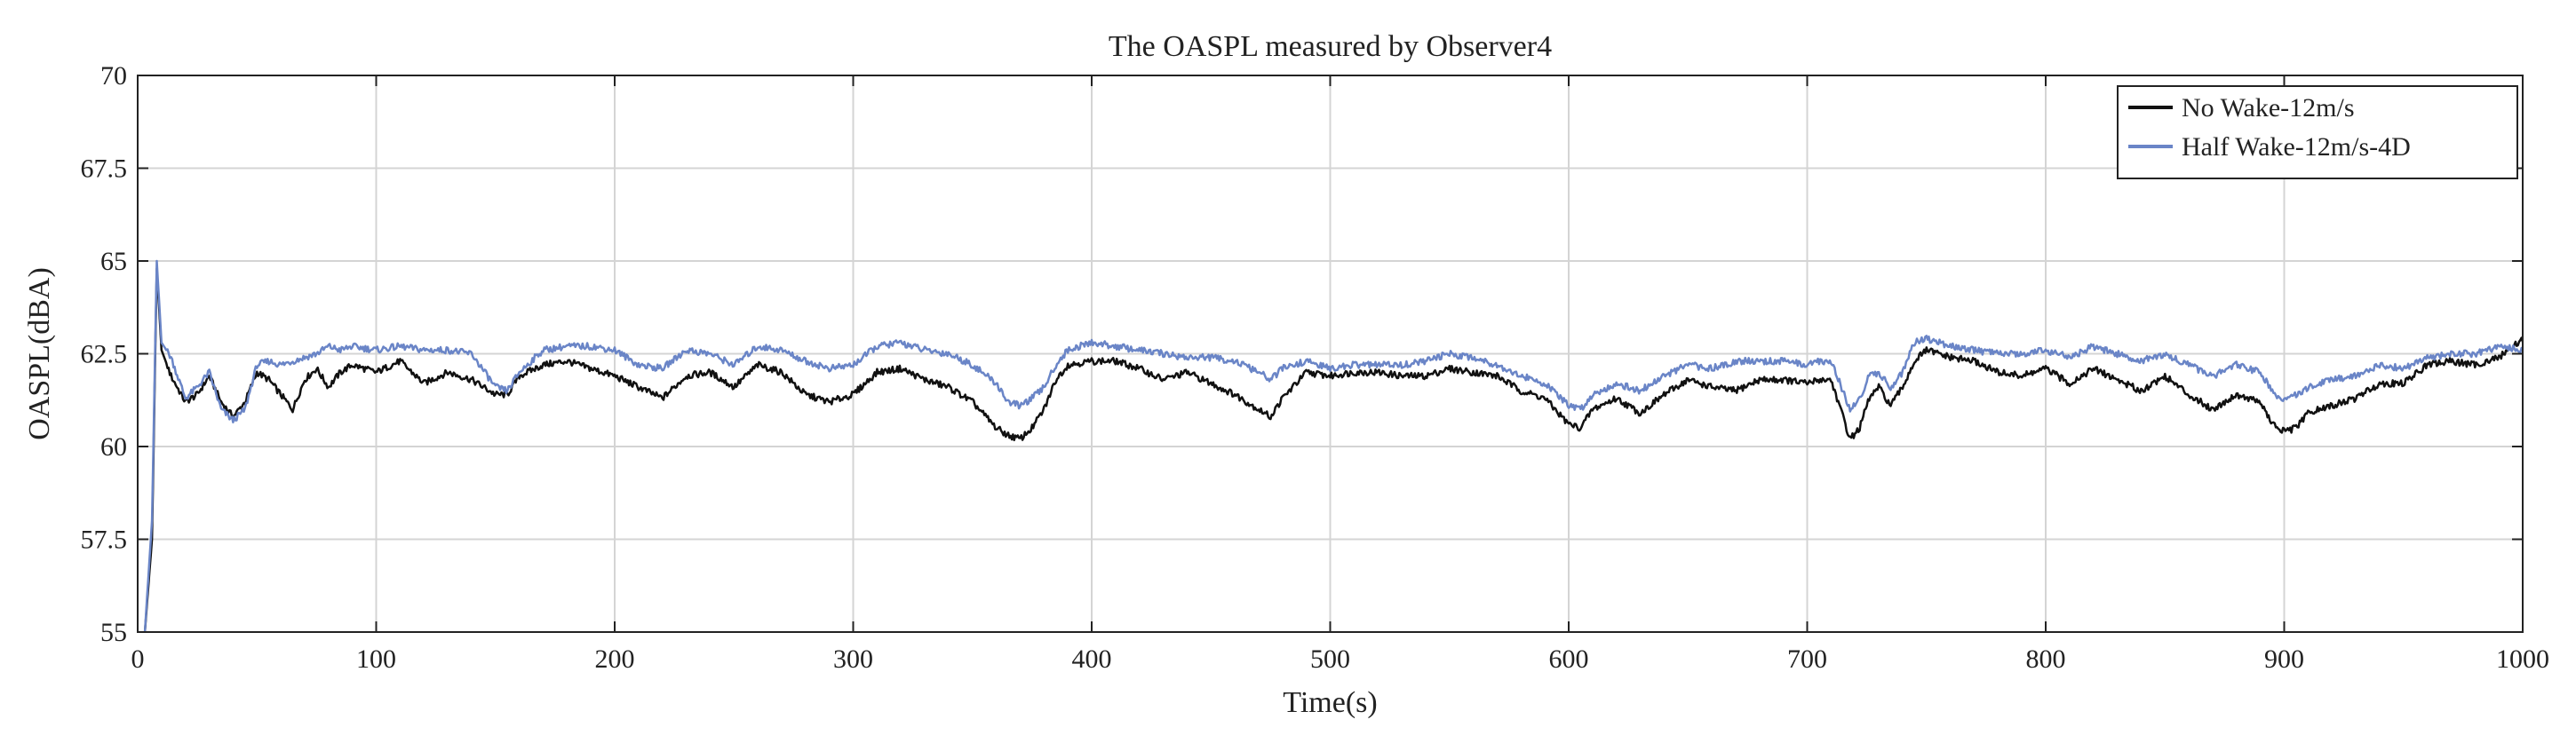  Describe the element at coordinates (2284, 659) in the screenshot. I see `x-tick-label: 900` at that location.